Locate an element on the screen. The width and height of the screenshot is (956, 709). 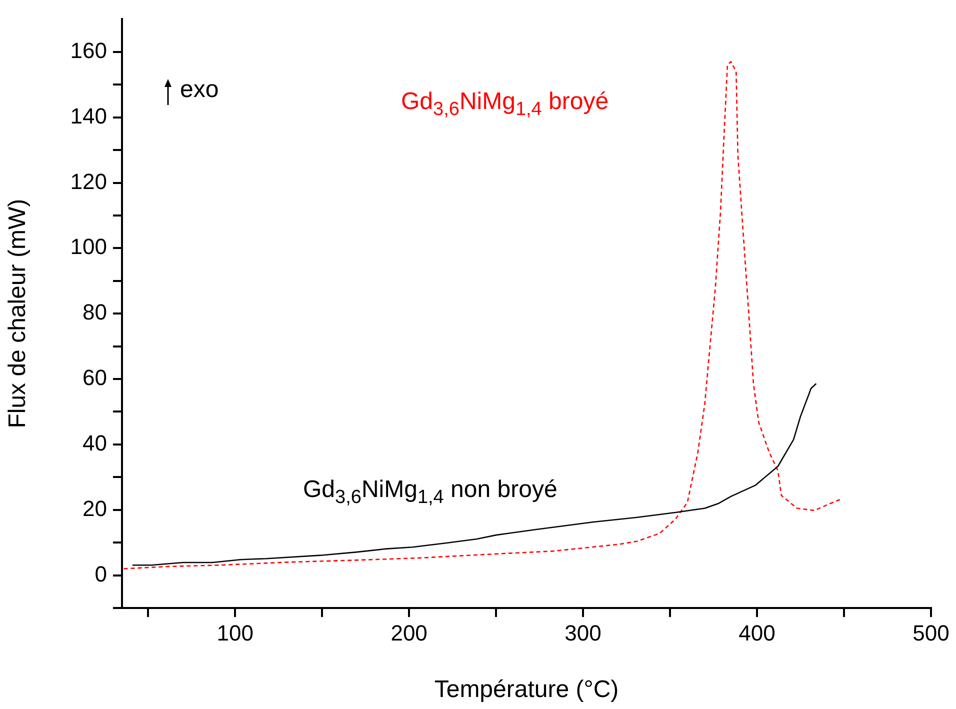
series-label: Gd$_{3,6}$NiMg$_{1,4}$ non broyé is located at coordinates (430, 492).